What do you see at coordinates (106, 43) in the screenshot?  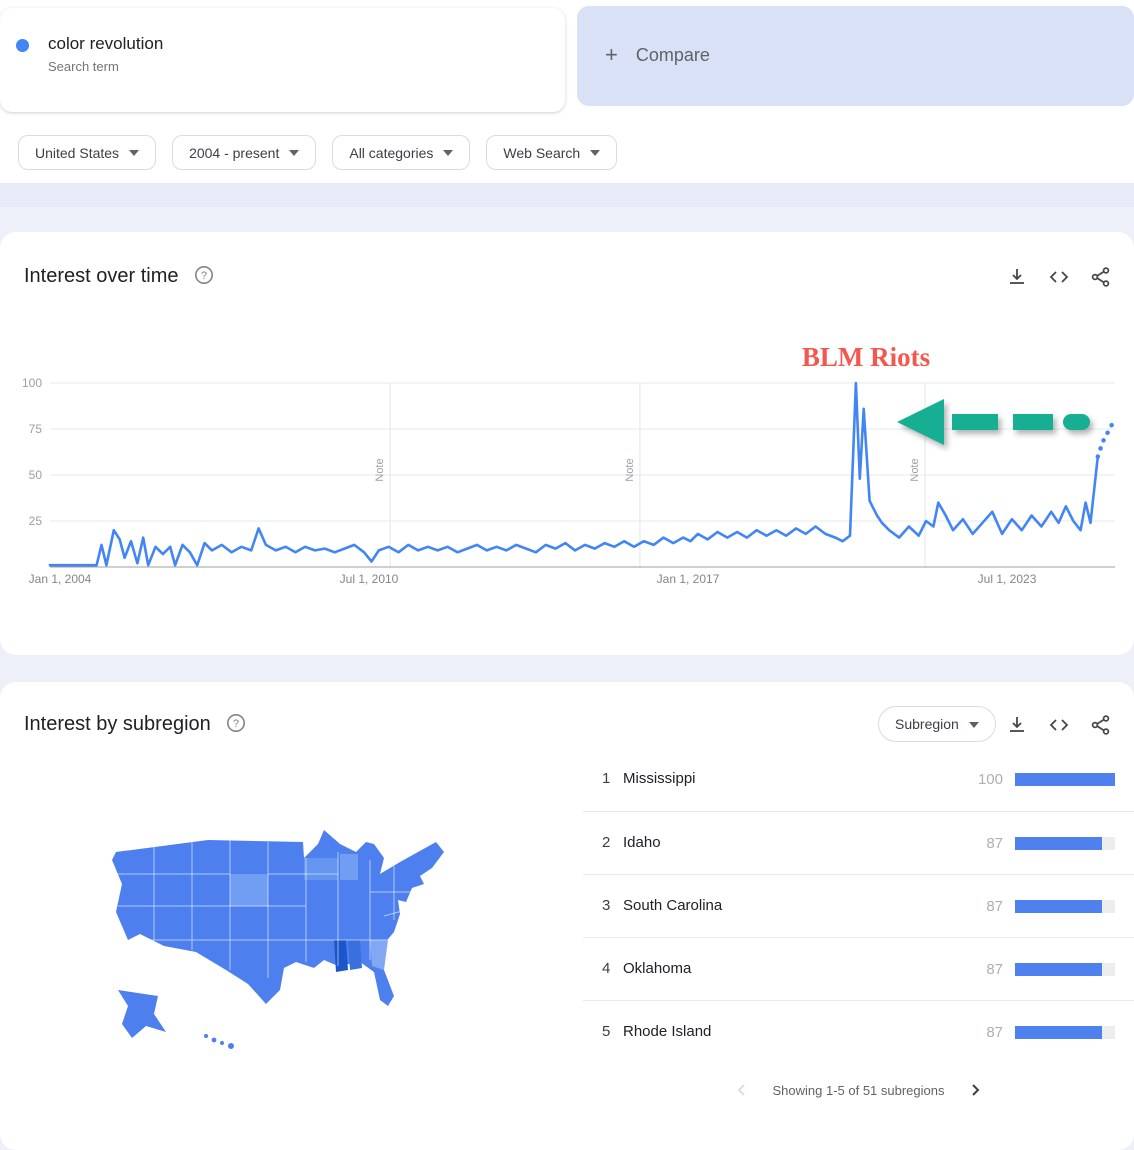 I see `search-term-label: color revolution` at bounding box center [106, 43].